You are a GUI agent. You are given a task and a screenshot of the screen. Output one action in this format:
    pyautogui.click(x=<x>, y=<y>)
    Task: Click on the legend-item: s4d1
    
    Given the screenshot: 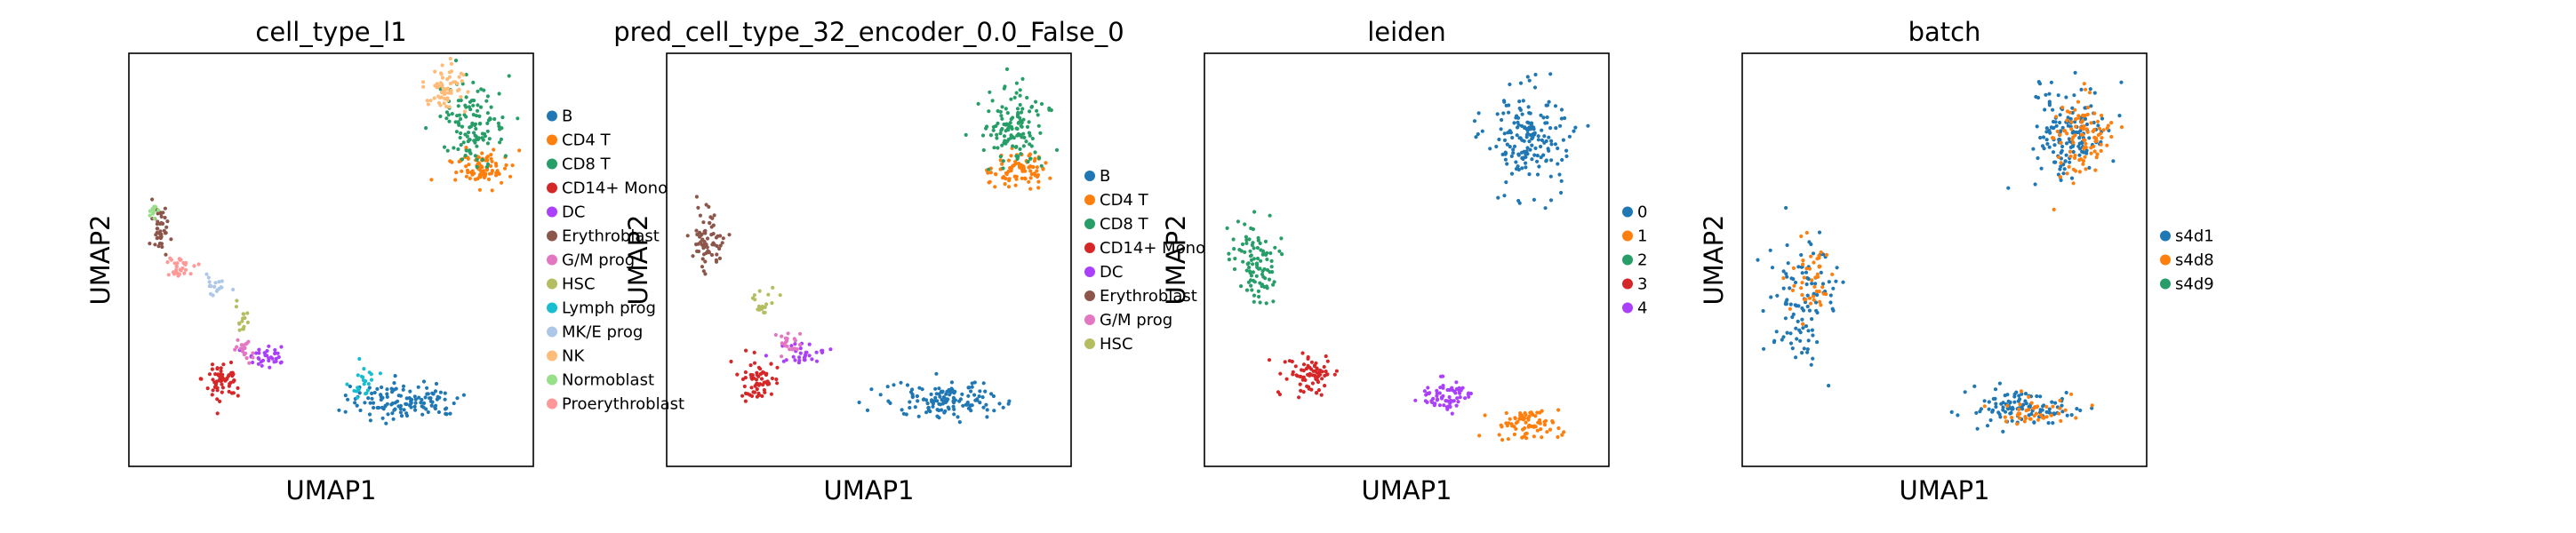 What is the action you would take?
    pyautogui.click(x=2187, y=236)
    